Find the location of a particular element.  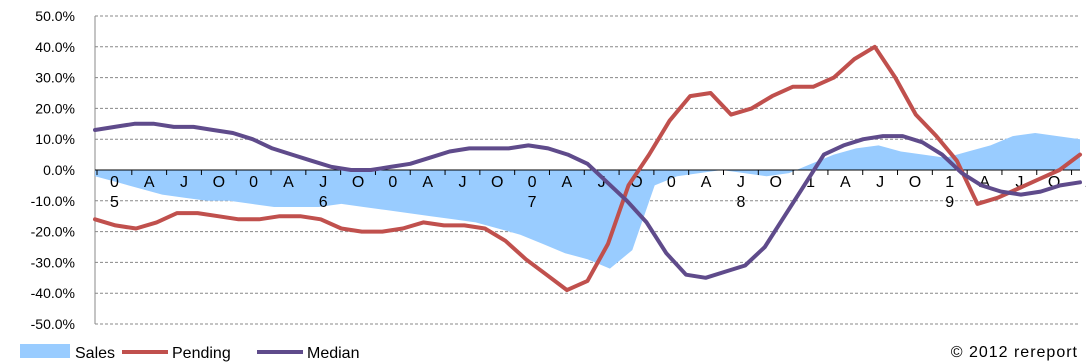

legend-swatch-sales is located at coordinates (45, 351).